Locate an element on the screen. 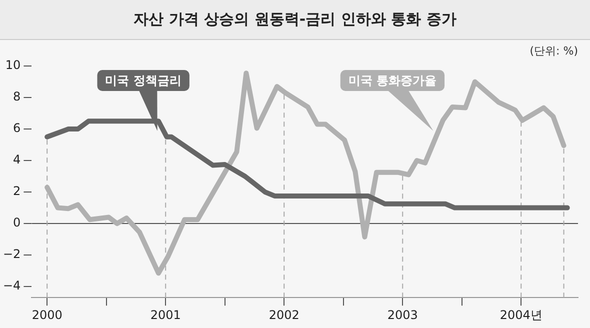 This screenshot has width=590, height=328. x-tick-label: 2004년 is located at coordinates (521, 315).